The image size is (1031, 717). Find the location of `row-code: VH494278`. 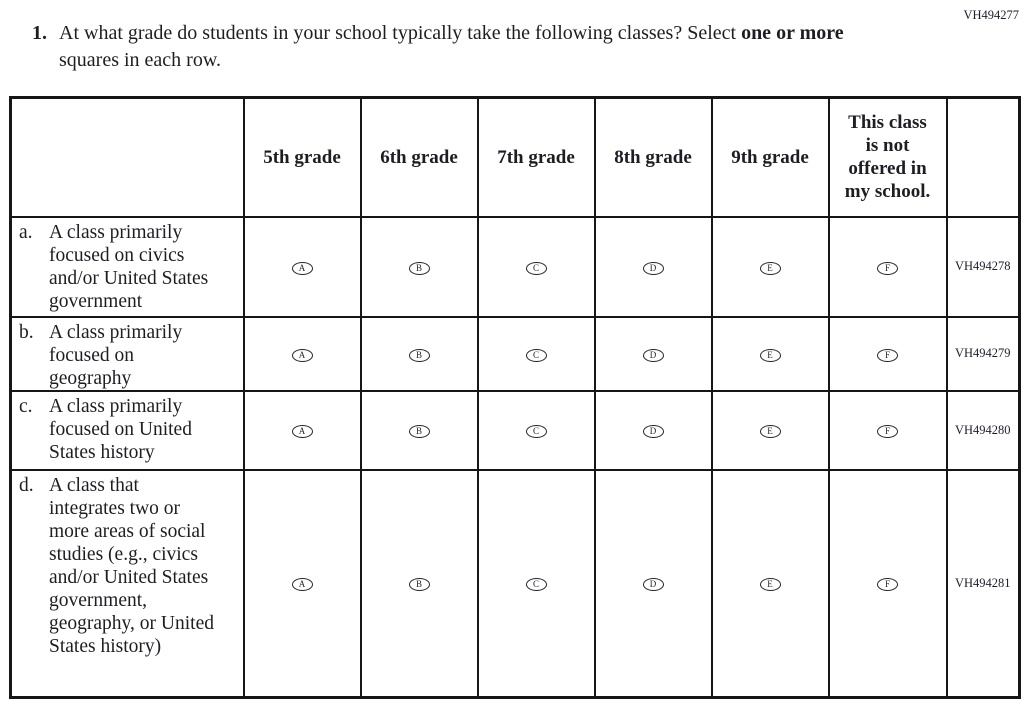

row-code: VH494278 is located at coordinates (983, 266).